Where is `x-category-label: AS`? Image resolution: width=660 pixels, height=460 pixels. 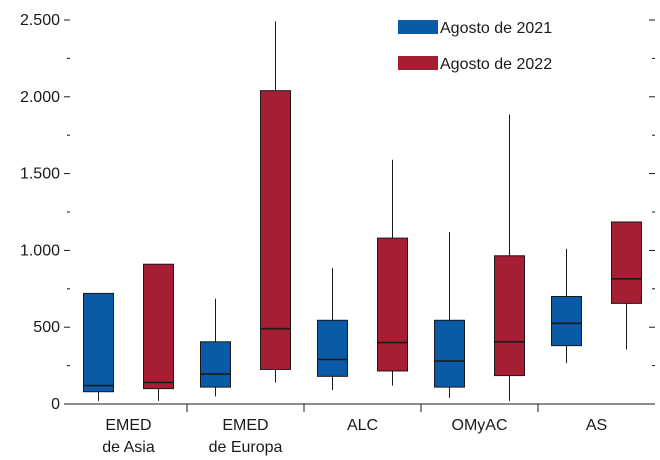 x-category-label: AS is located at coordinates (596, 425).